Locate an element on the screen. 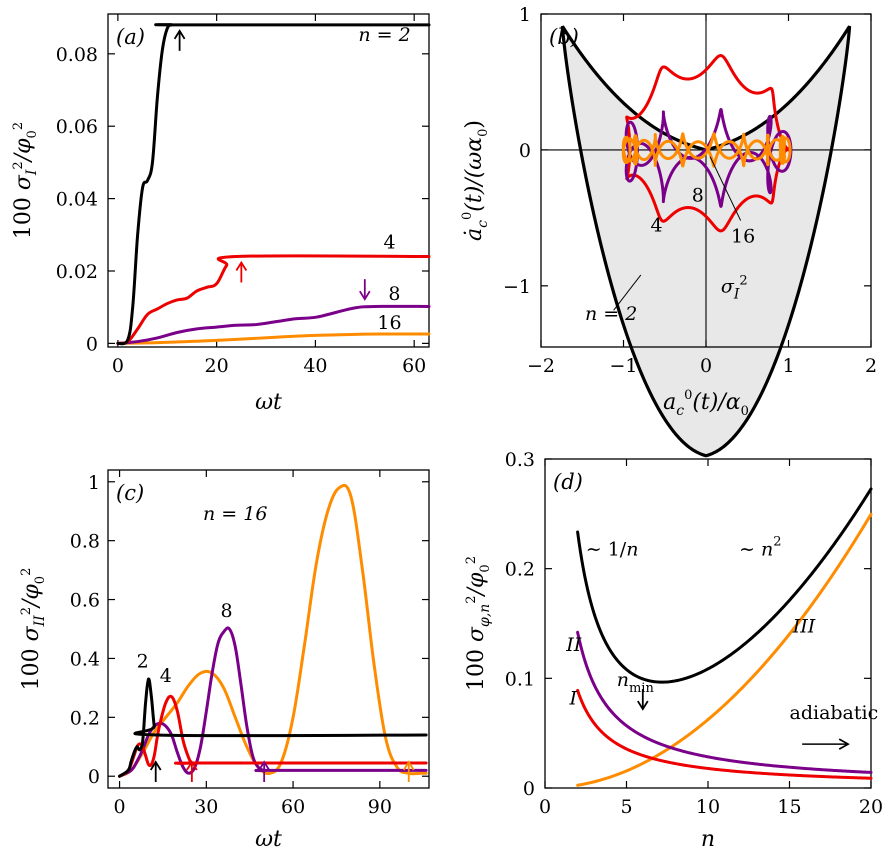 The height and width of the screenshot is (856, 883). y-axis-label: 100 σII2/φ02 is located at coordinates (33, 629).